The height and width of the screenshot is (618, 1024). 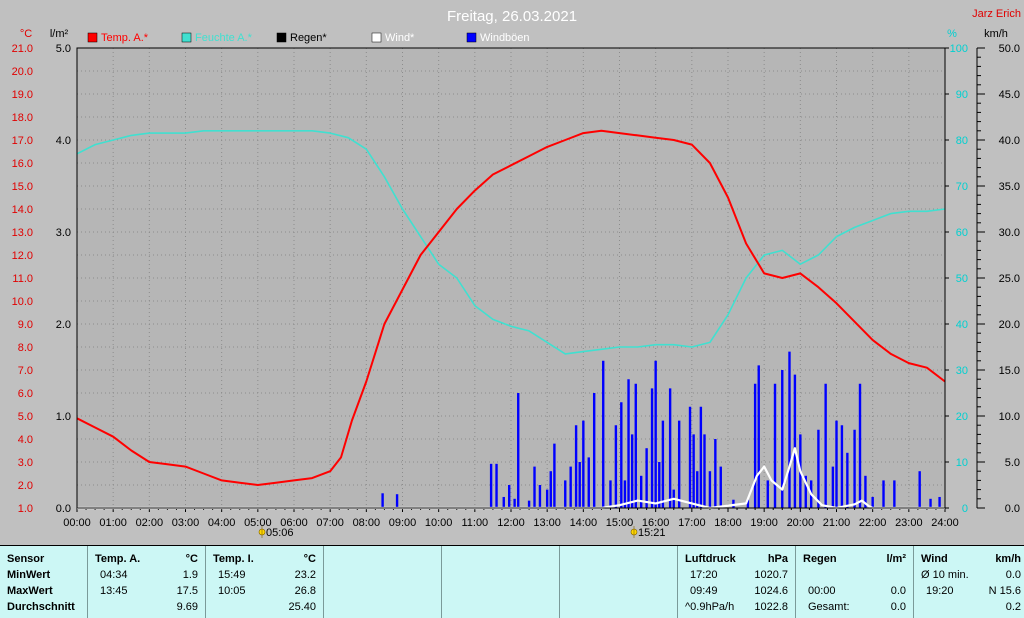 I want to click on wind-tick-label: 30.0, so click(x=1009, y=233).